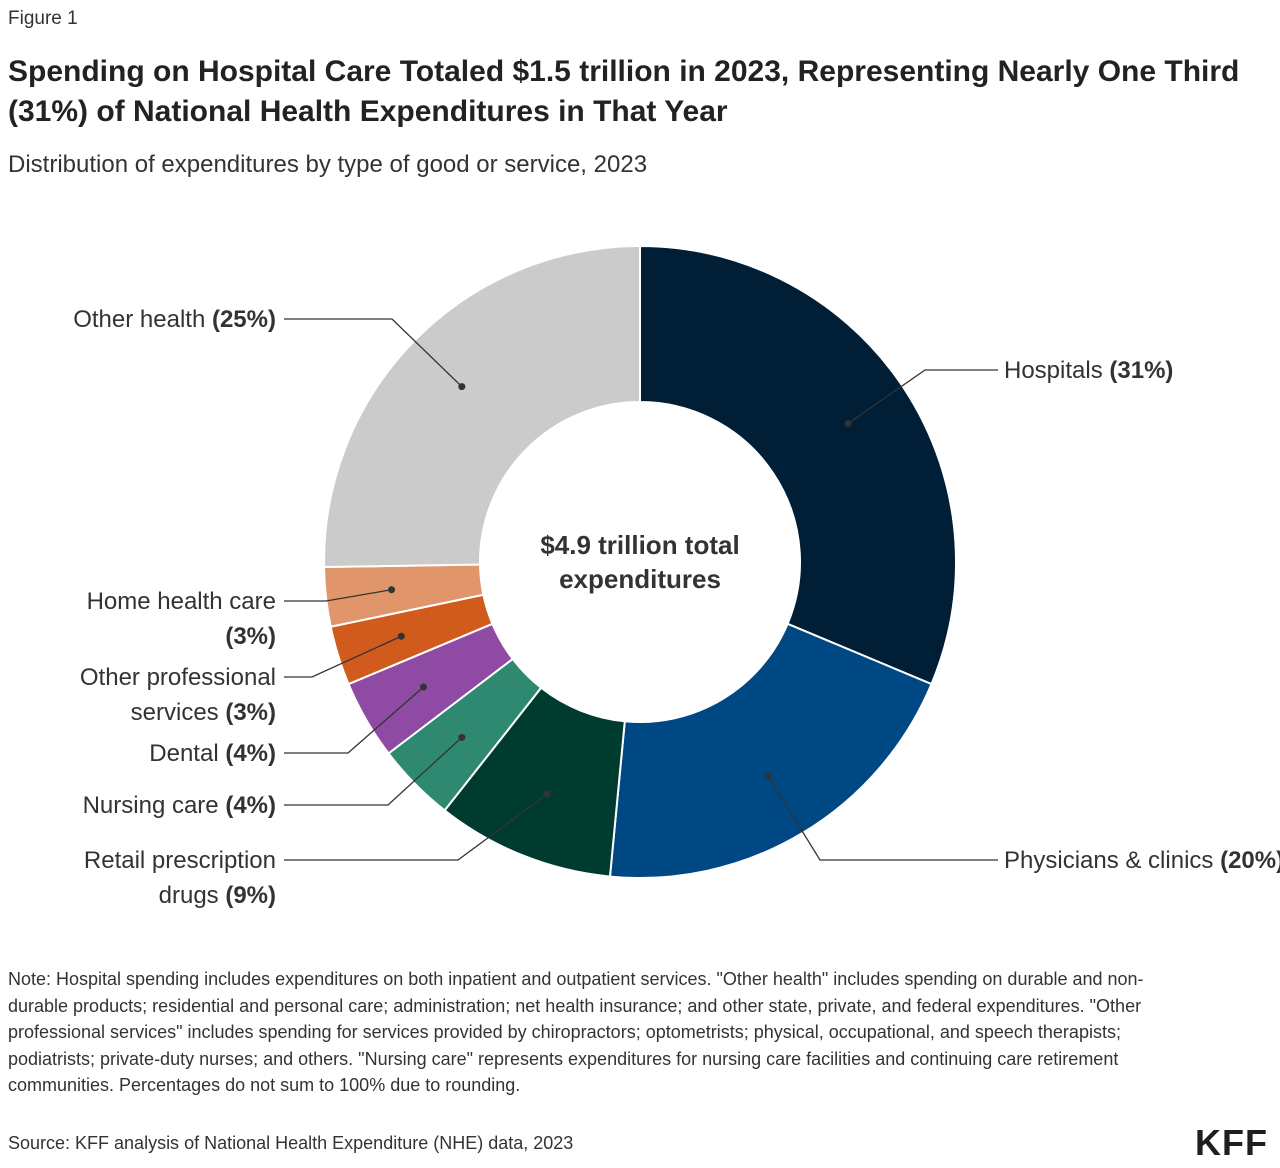 The image size is (1280, 1168). Describe the element at coordinates (1231, 1142) in the screenshot. I see `kff-logo: KFF` at that location.